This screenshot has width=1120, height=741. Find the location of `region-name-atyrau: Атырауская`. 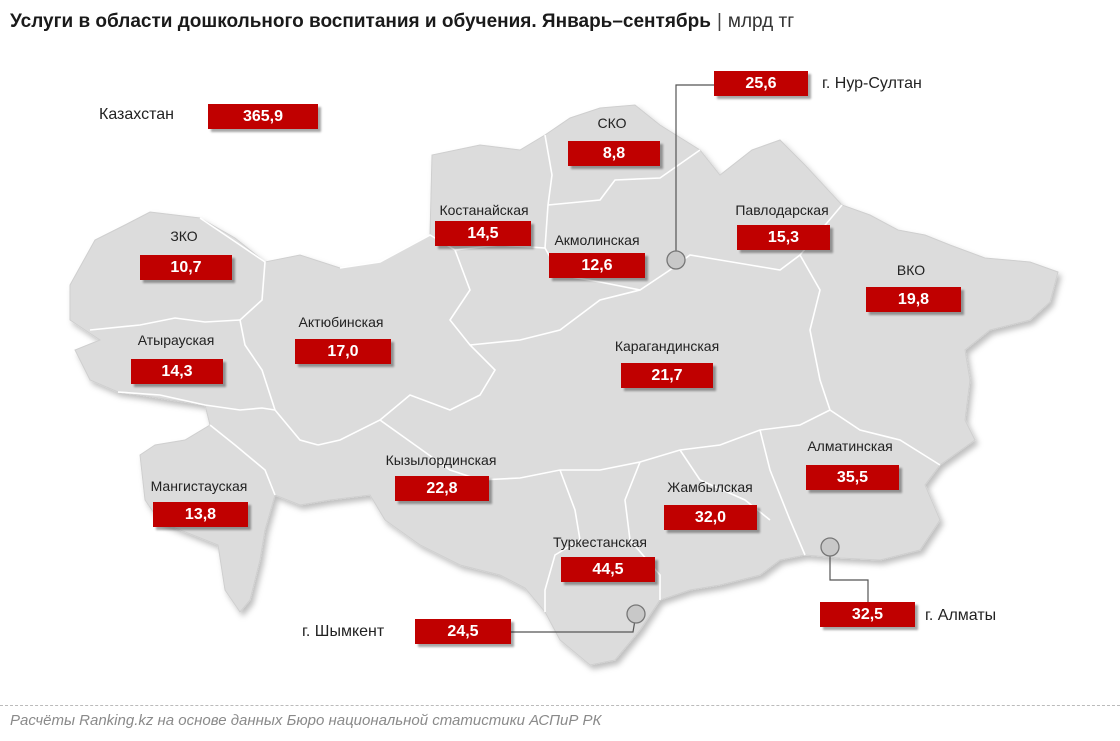

region-name-atyrau: Атырауская is located at coordinates (176, 340).